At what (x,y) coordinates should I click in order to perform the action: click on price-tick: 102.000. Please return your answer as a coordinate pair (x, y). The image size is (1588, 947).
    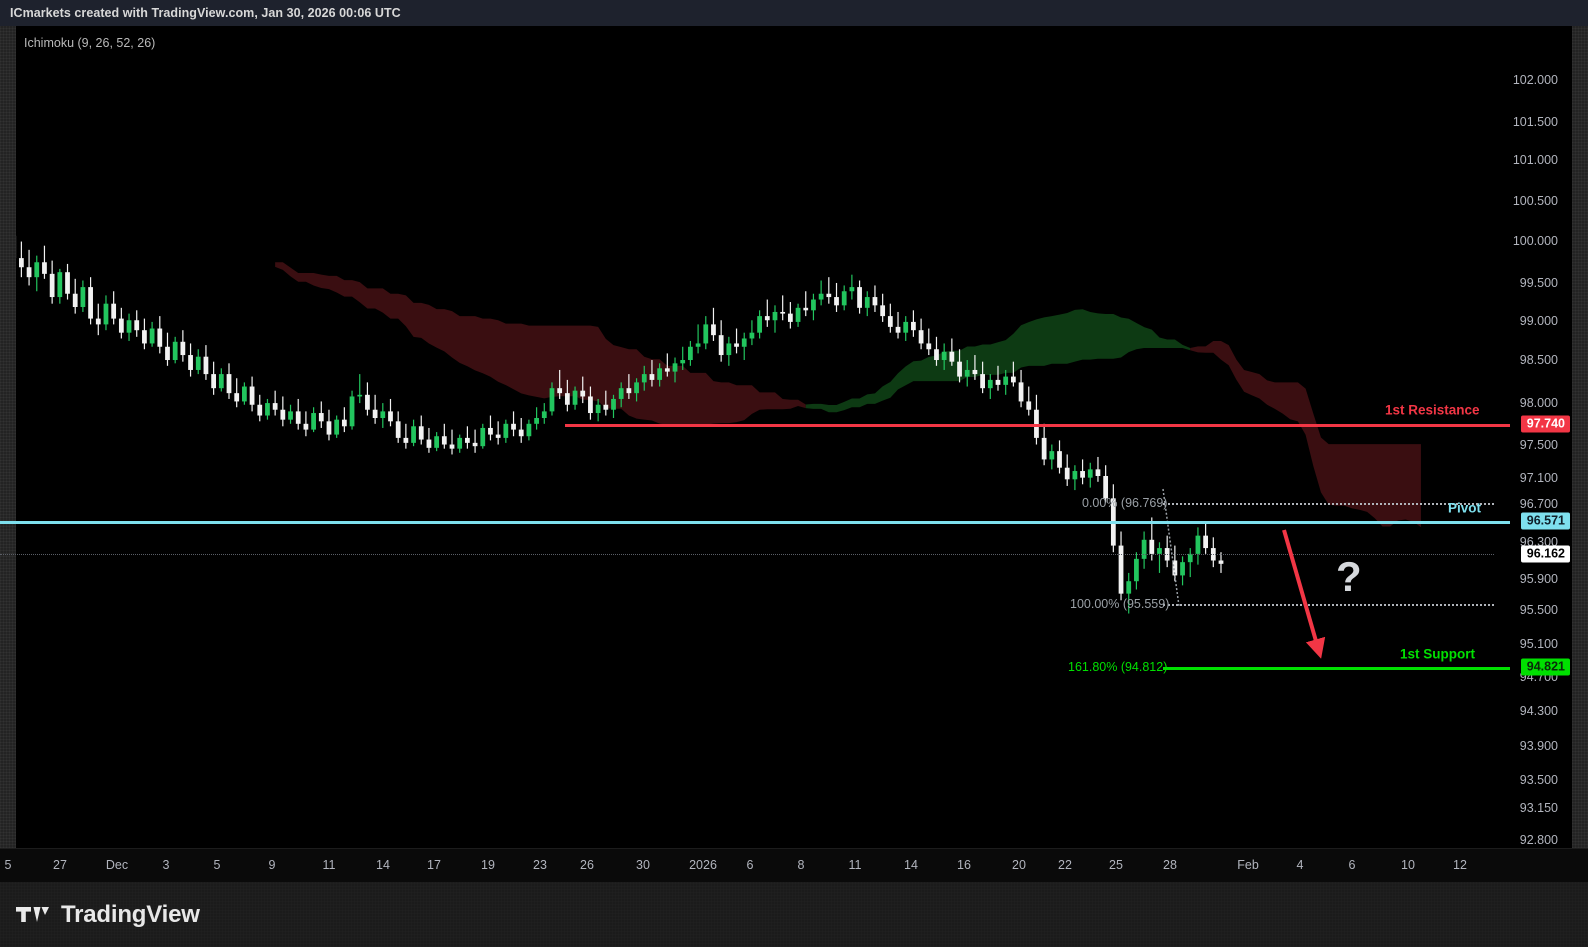
    Looking at the image, I should click on (1535, 80).